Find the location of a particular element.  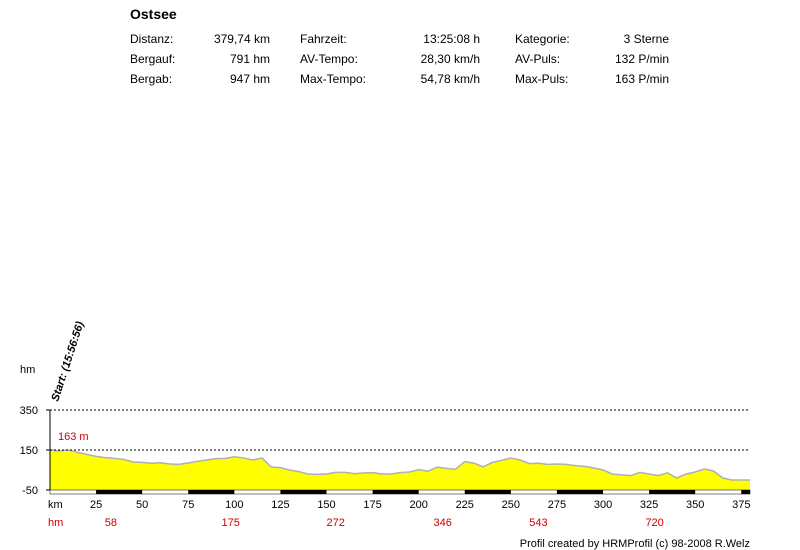

stat-label: Bergauf: is located at coordinates (153, 59).